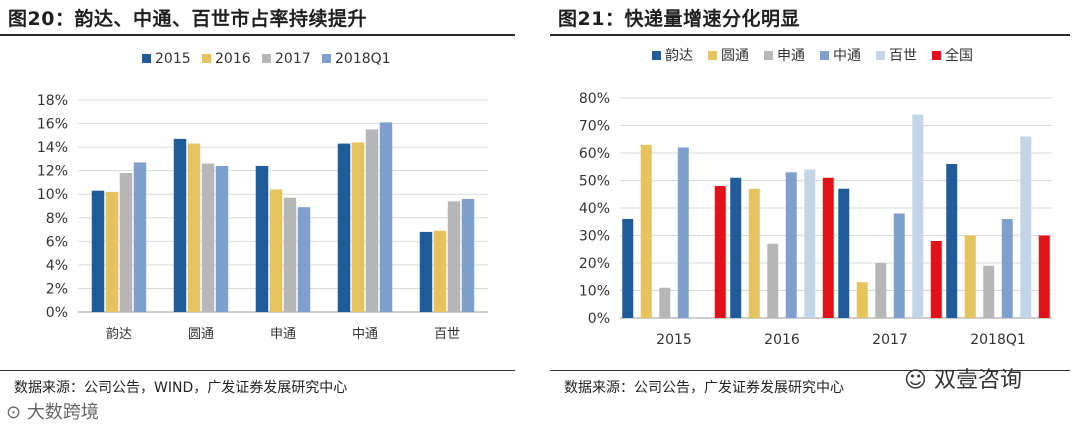  What do you see at coordinates (674, 340) in the screenshot?
I see `x-category-label: 2015` at bounding box center [674, 340].